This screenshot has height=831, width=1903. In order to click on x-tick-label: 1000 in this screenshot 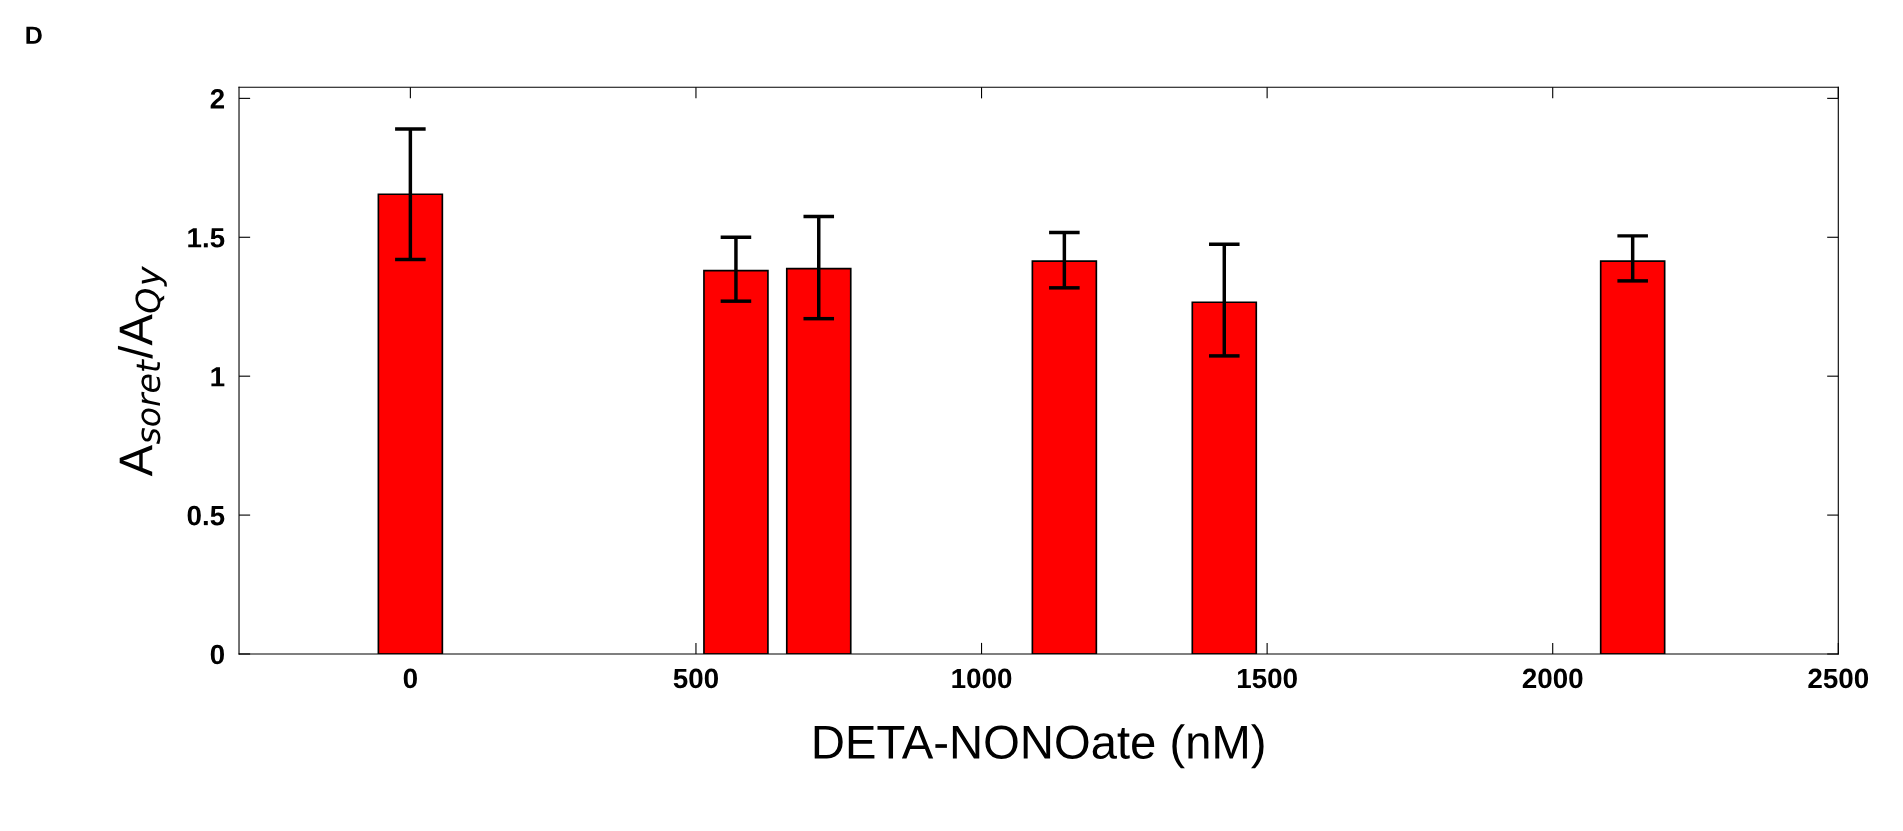, I will do `click(982, 678)`.